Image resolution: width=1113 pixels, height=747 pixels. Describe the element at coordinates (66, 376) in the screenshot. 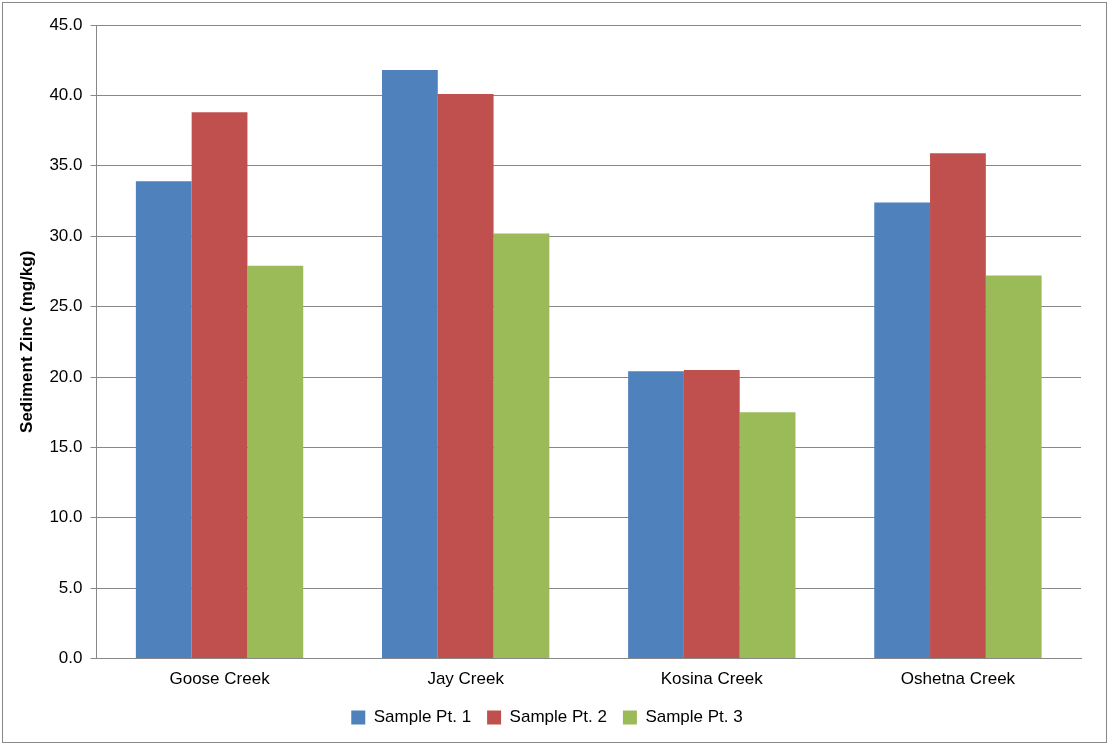

I see `y-tick-label: 20.0` at that location.